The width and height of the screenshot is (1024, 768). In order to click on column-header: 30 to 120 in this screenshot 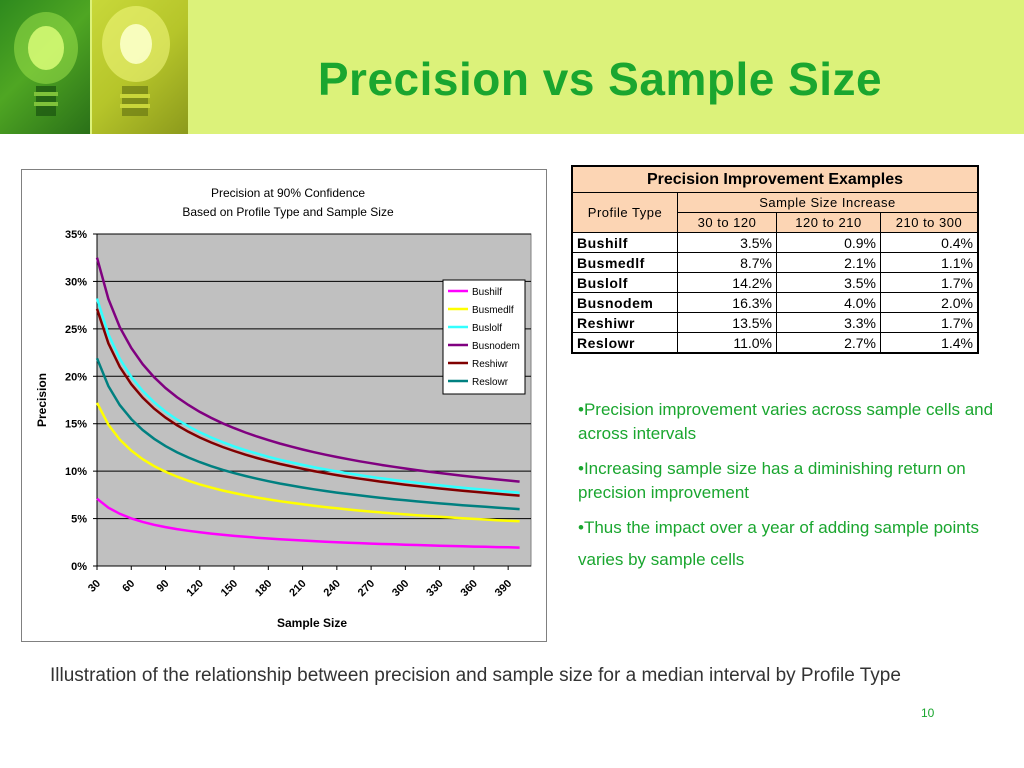, I will do `click(727, 222)`.